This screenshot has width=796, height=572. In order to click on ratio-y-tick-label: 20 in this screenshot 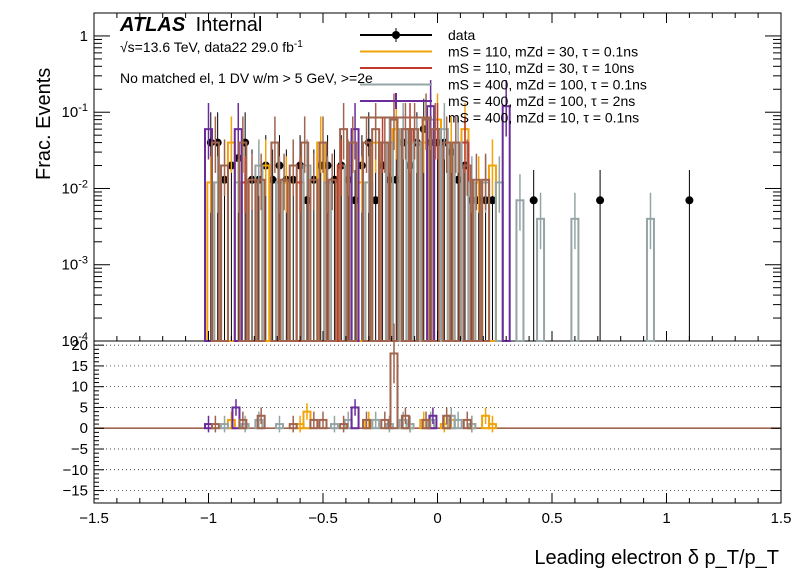, I will do `click(79, 345)`.